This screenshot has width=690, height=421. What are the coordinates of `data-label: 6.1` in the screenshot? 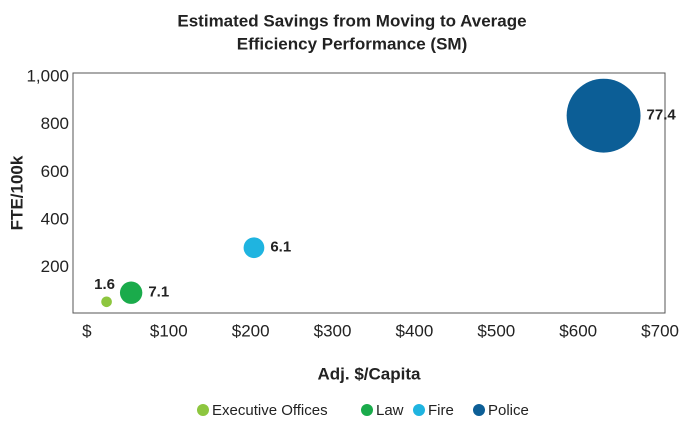 It's located at (280, 247).